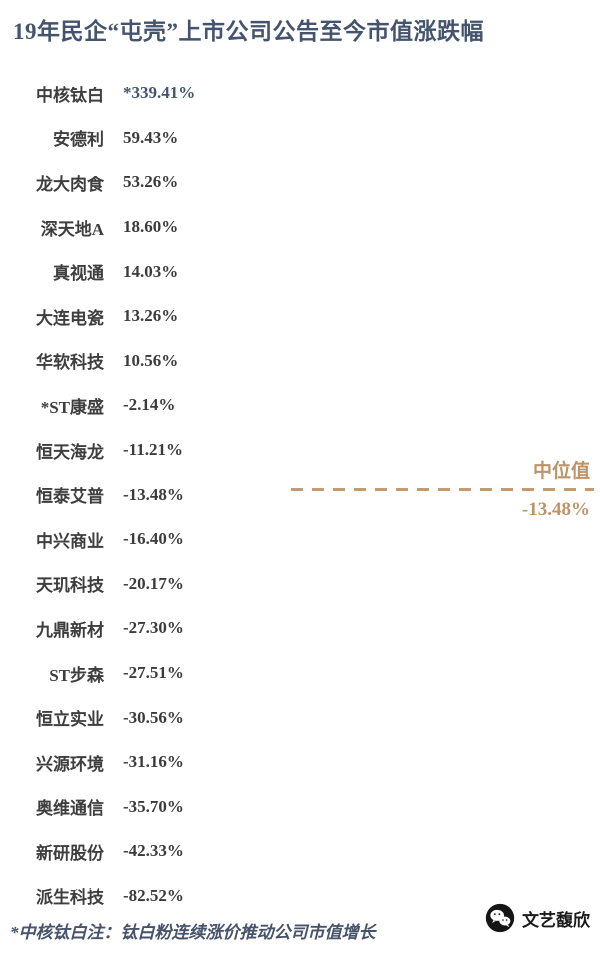  Describe the element at coordinates (153, 895) in the screenshot. I see `value-label: -82.52%` at that location.